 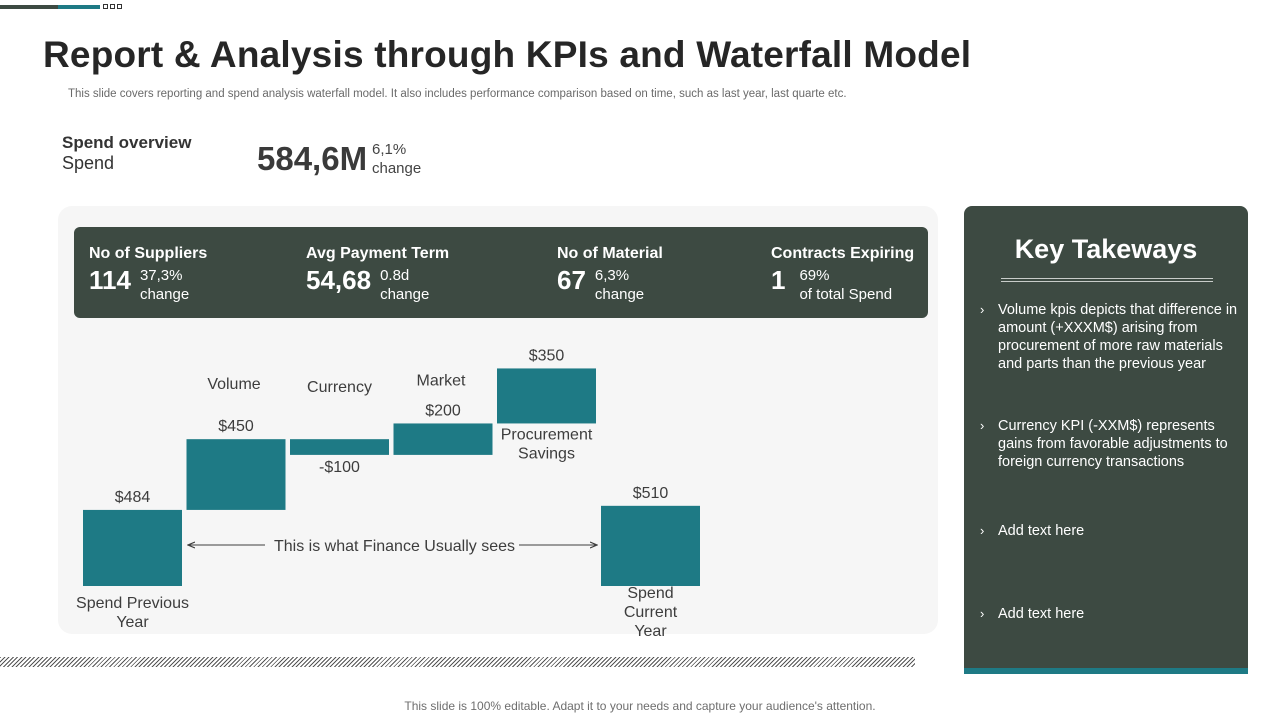 I want to click on kpi-contracts: Contracts Expiring 1 69% of total Spend, so click(x=842, y=274).